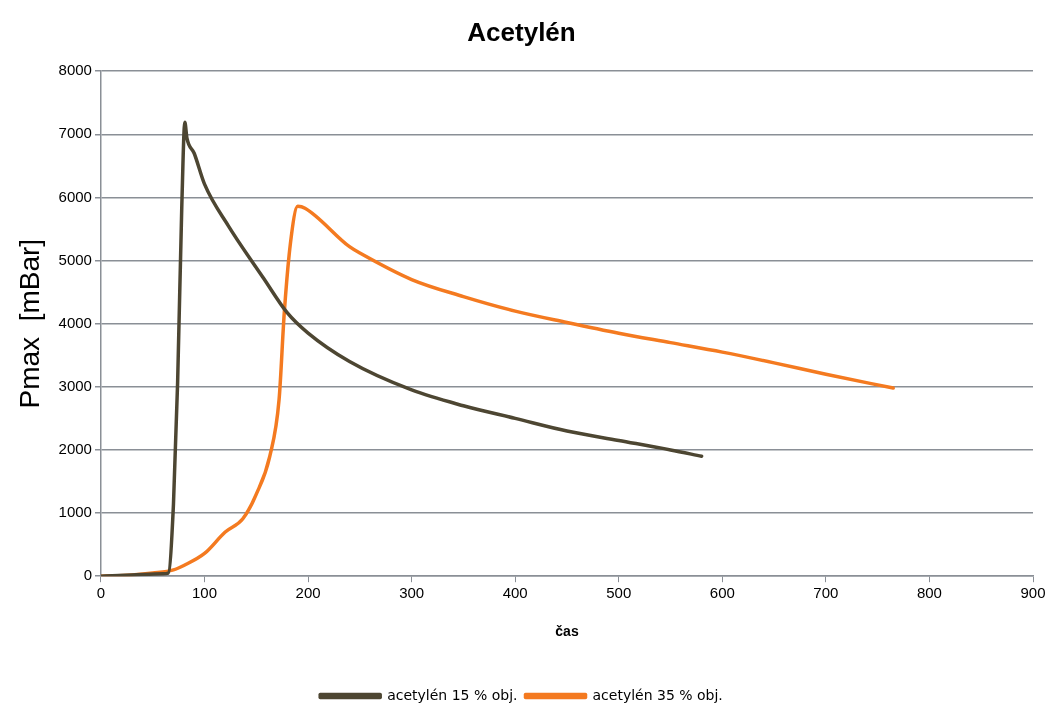 The image size is (1051, 713). I want to click on y-tick-label: 4000, so click(75, 322).